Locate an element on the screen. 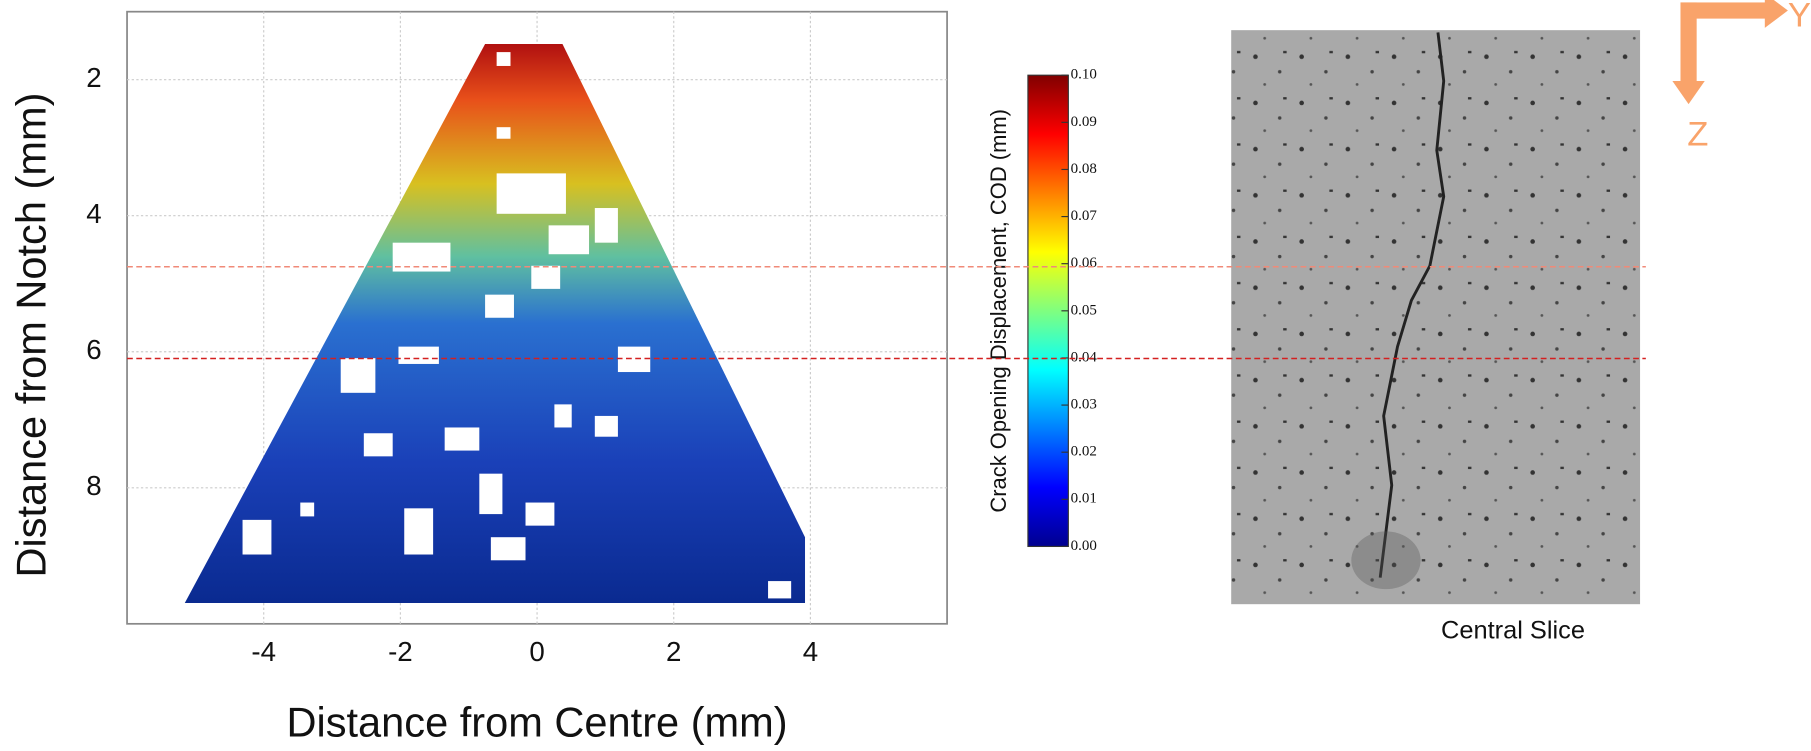  arrow-y is located at coordinates (1724, 10).